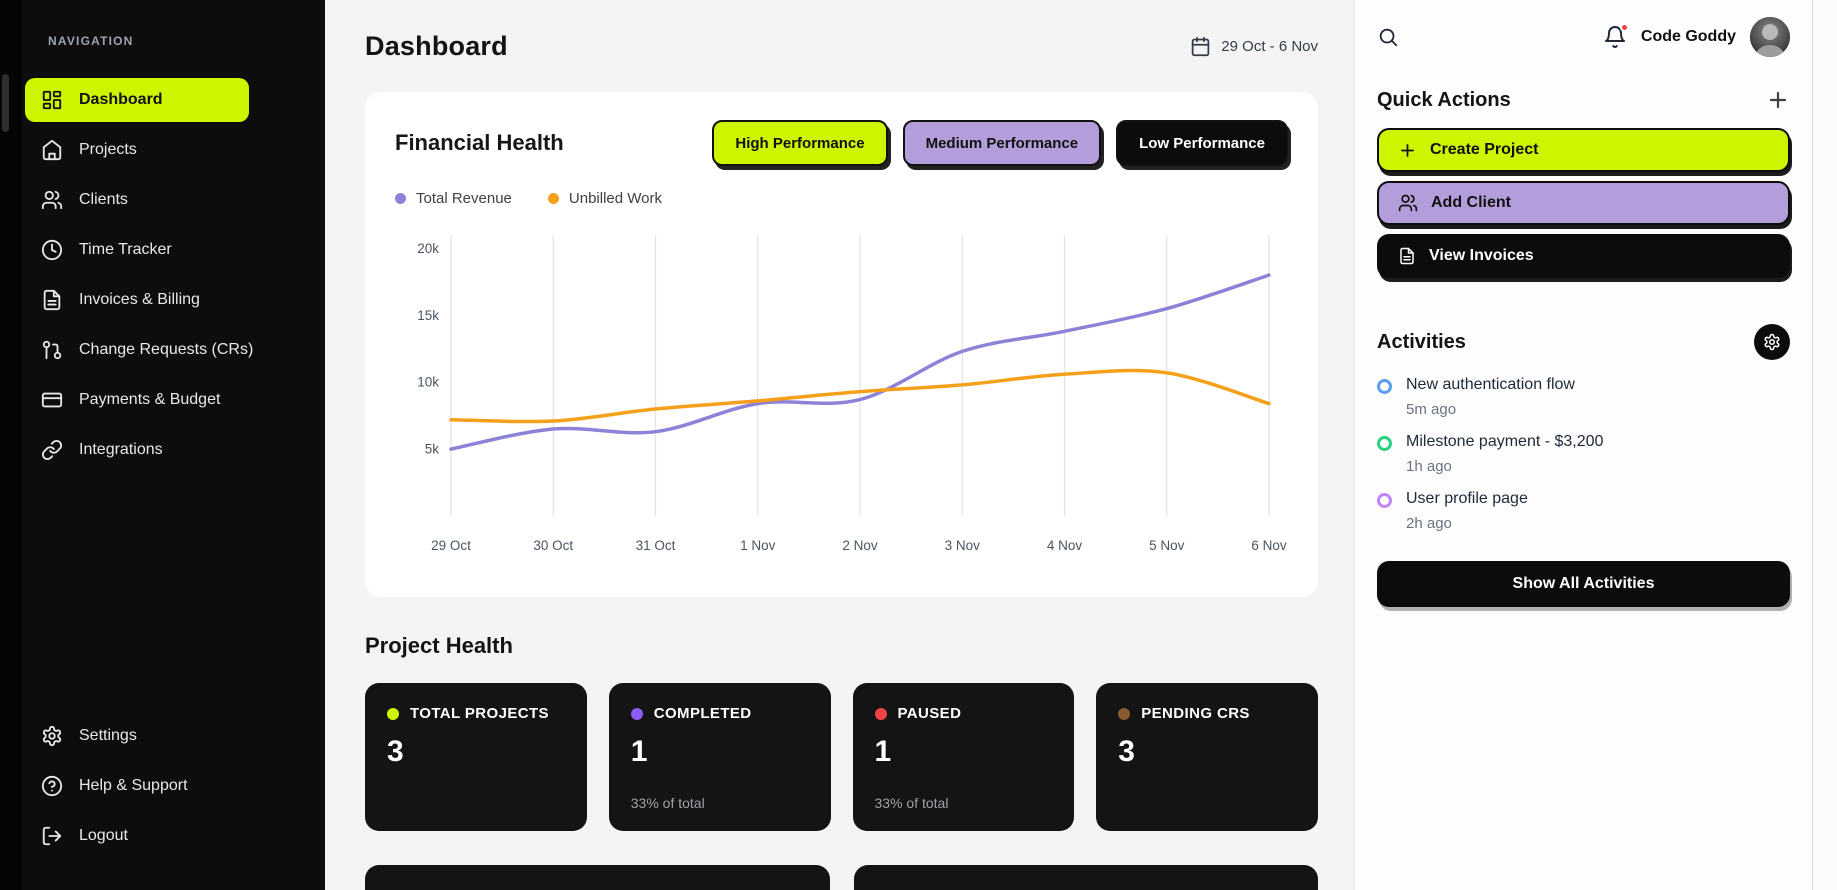 This screenshot has height=890, width=1837. What do you see at coordinates (1195, 713) in the screenshot?
I see `stat-card-label: PENDING CRS` at bounding box center [1195, 713].